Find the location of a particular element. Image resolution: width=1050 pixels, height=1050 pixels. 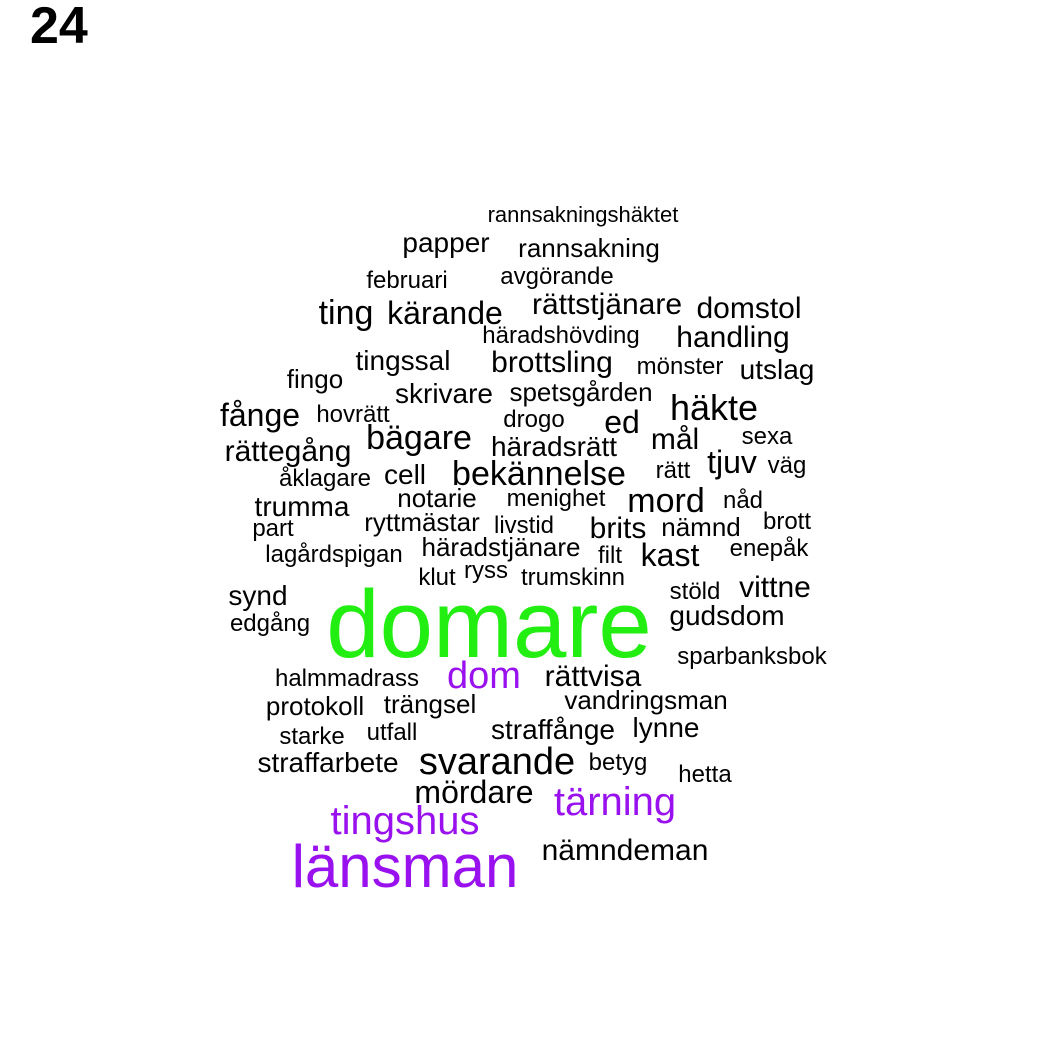

word-44: brott is located at coordinates (787, 521).